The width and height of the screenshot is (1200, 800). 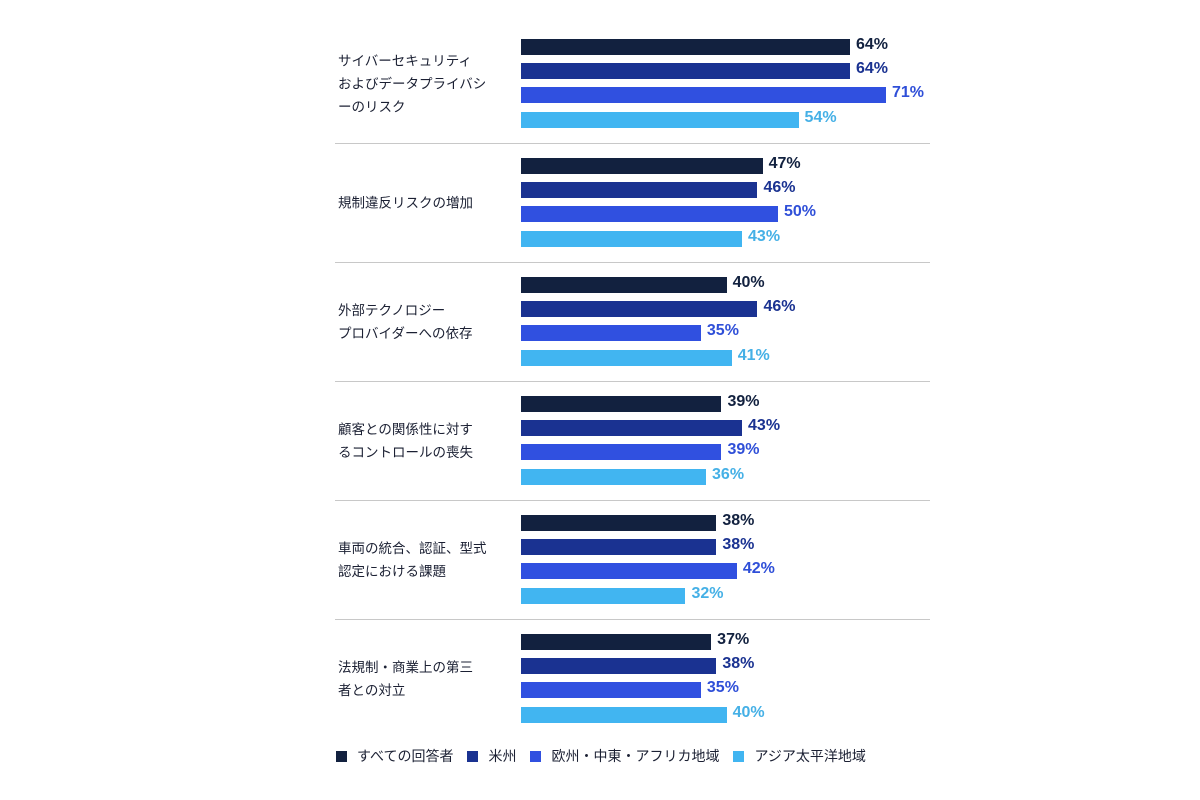 What do you see at coordinates (632, 679) in the screenshot?
I see `category-group: 法規制・商業上の第三 者との対立 37% 38% 35% 40%` at bounding box center [632, 679].